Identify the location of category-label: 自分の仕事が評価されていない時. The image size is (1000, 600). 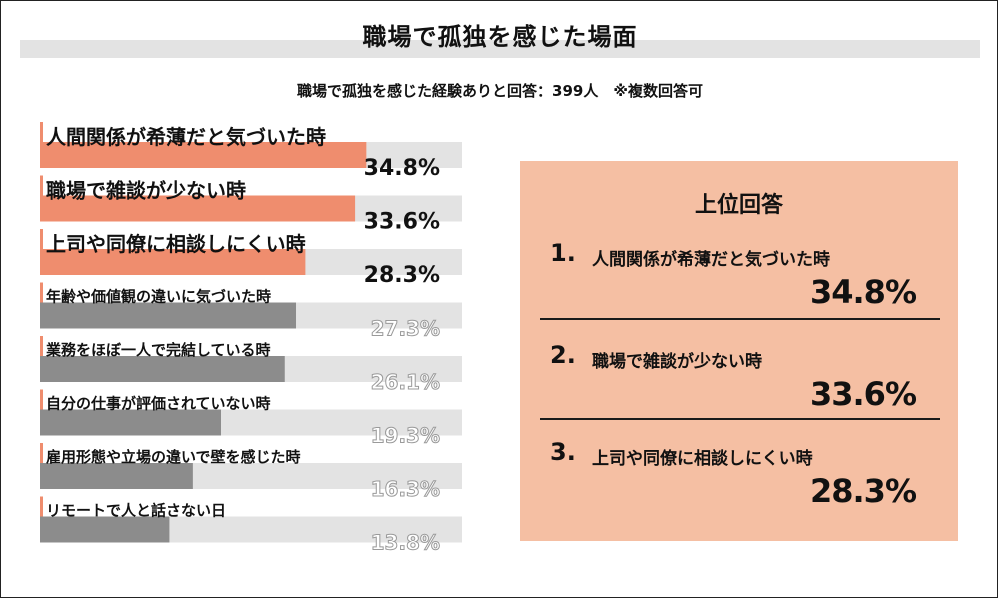
(158, 404).